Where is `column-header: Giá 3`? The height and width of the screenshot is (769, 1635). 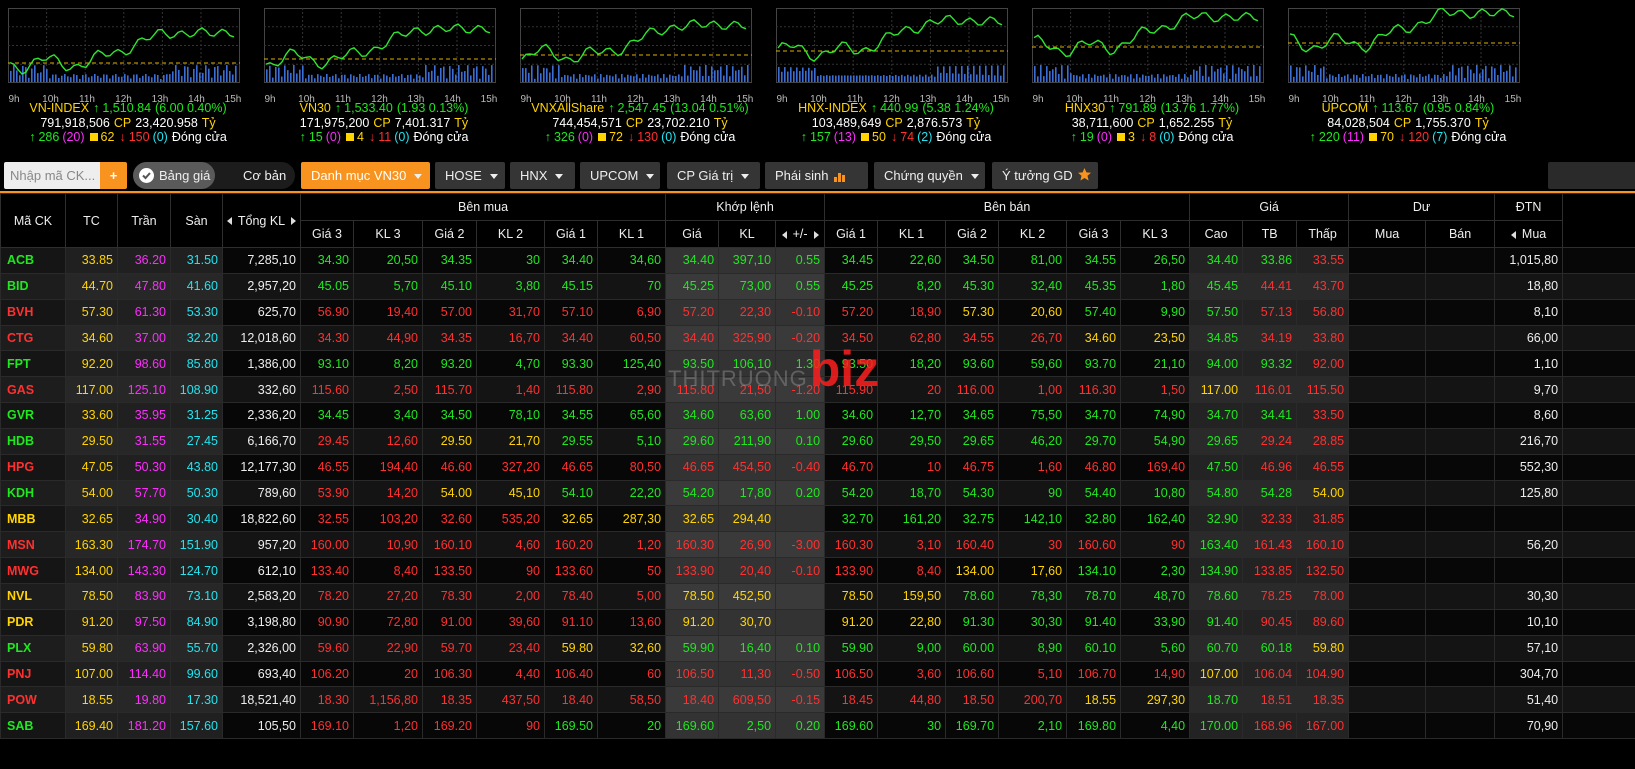
column-header: Giá 3 is located at coordinates (327, 234).